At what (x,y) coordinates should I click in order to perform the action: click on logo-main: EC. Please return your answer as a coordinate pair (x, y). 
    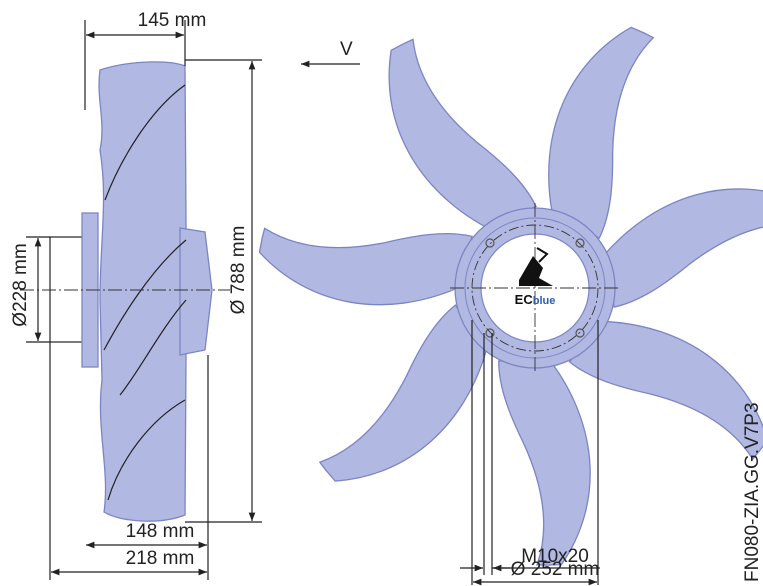
    Looking at the image, I should click on (524, 299).